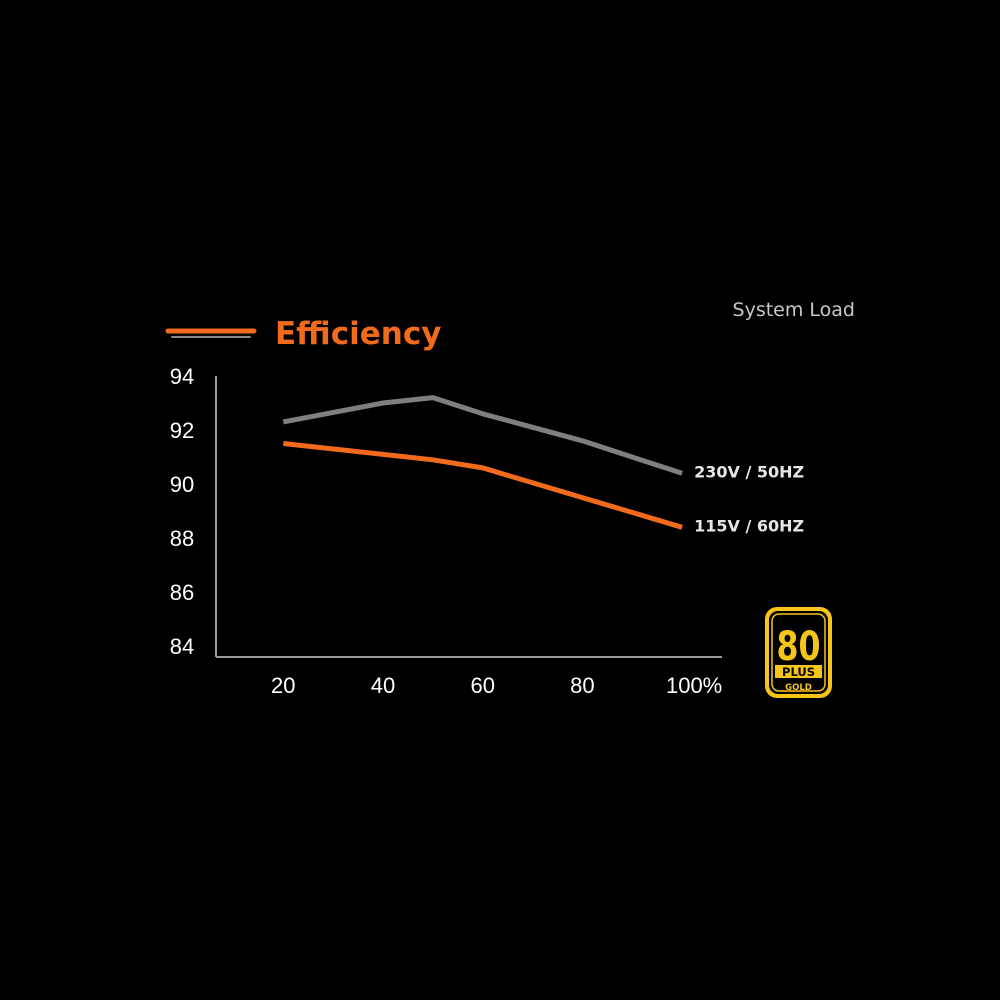  What do you see at coordinates (182, 376) in the screenshot?
I see `y-tick-label: 94` at bounding box center [182, 376].